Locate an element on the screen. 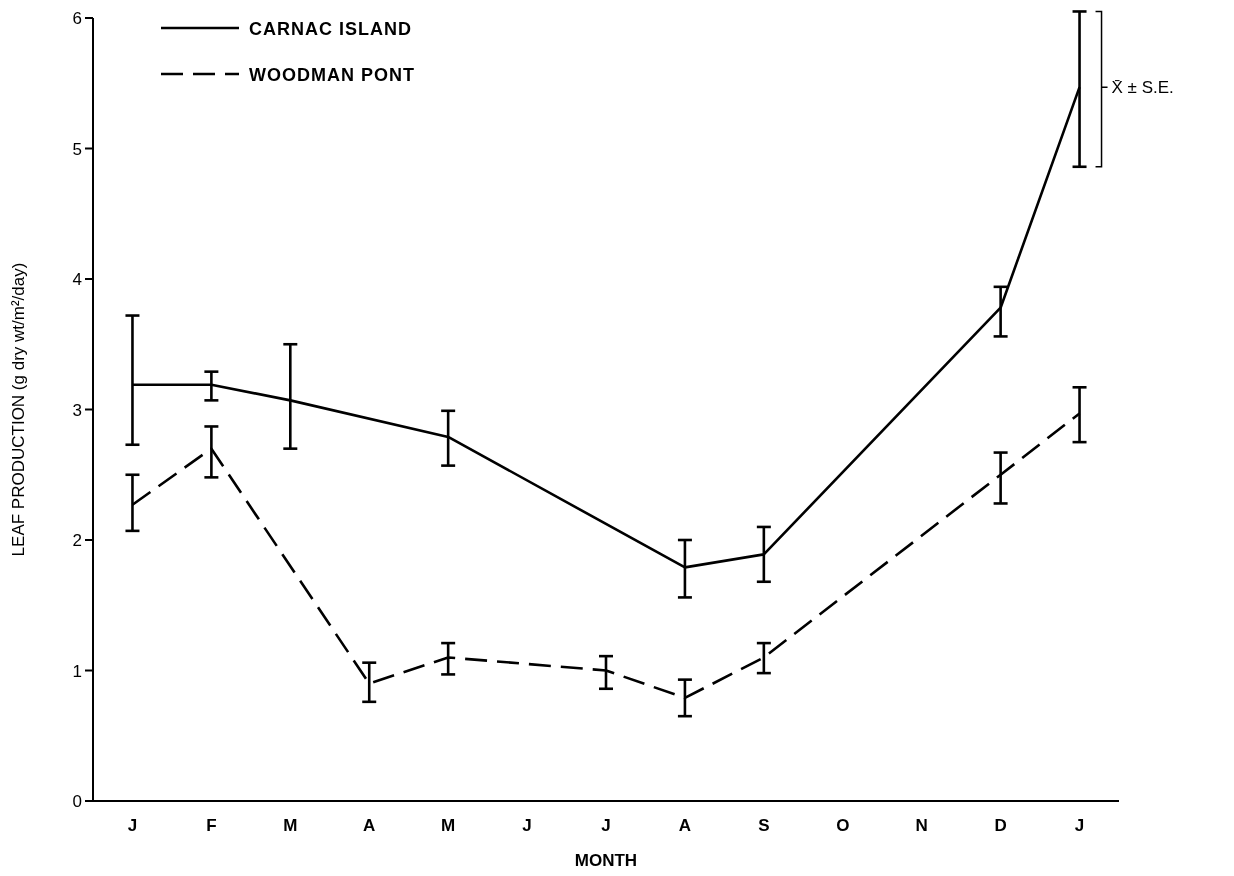 This screenshot has height=876, width=1234. annotation: X̄ ± S.E. is located at coordinates (1142, 88).